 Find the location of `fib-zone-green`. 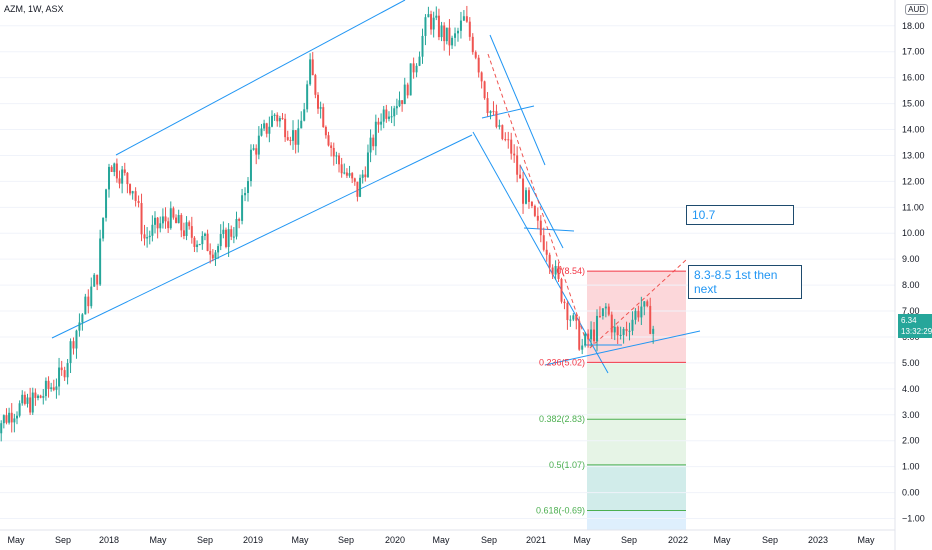

fib-zone-green is located at coordinates (636, 413).